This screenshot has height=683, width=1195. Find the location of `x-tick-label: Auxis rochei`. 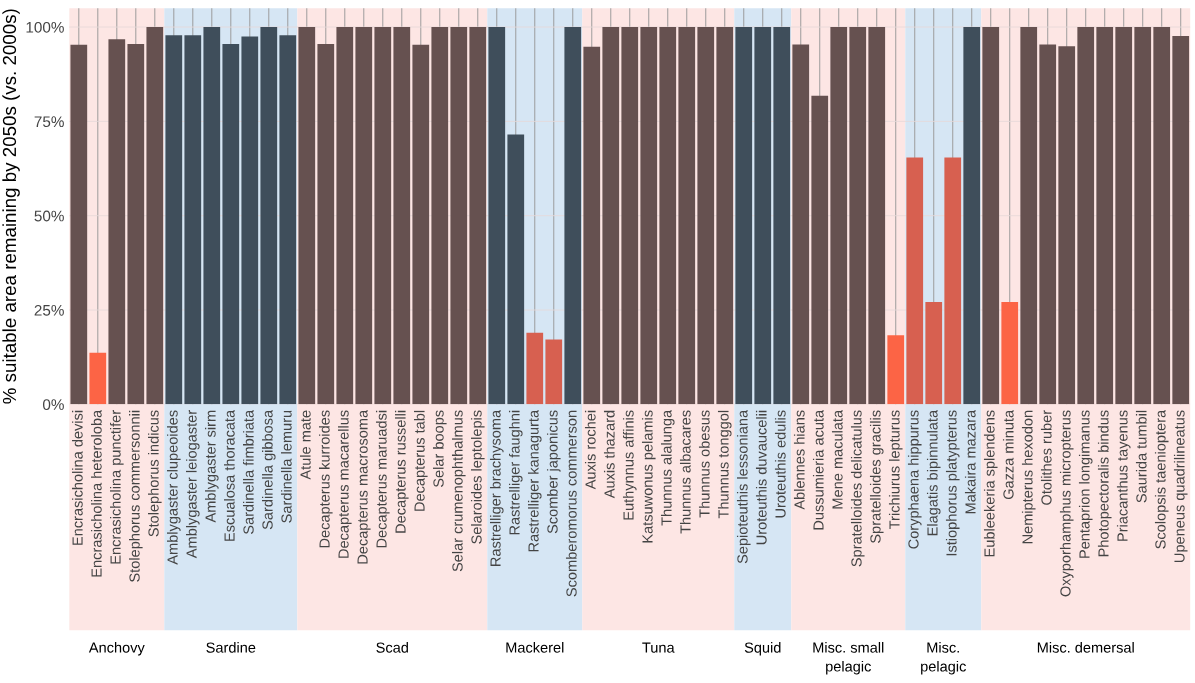

x-tick-label: Auxis rochei is located at coordinates (590, 450).